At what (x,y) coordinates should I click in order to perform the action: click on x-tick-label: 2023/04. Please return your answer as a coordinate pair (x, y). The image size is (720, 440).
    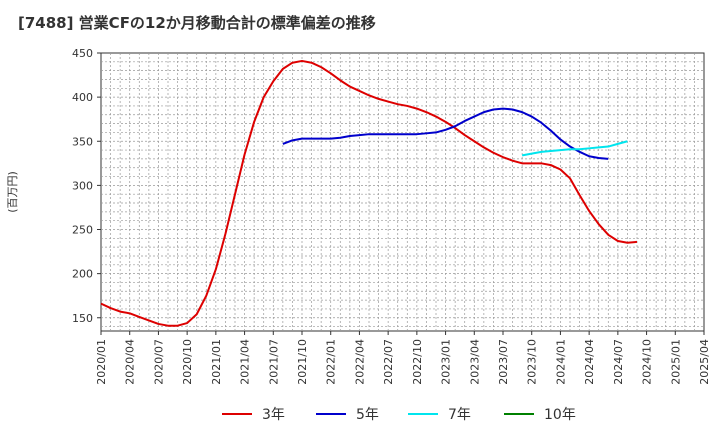
    Looking at the image, I should click on (474, 362).